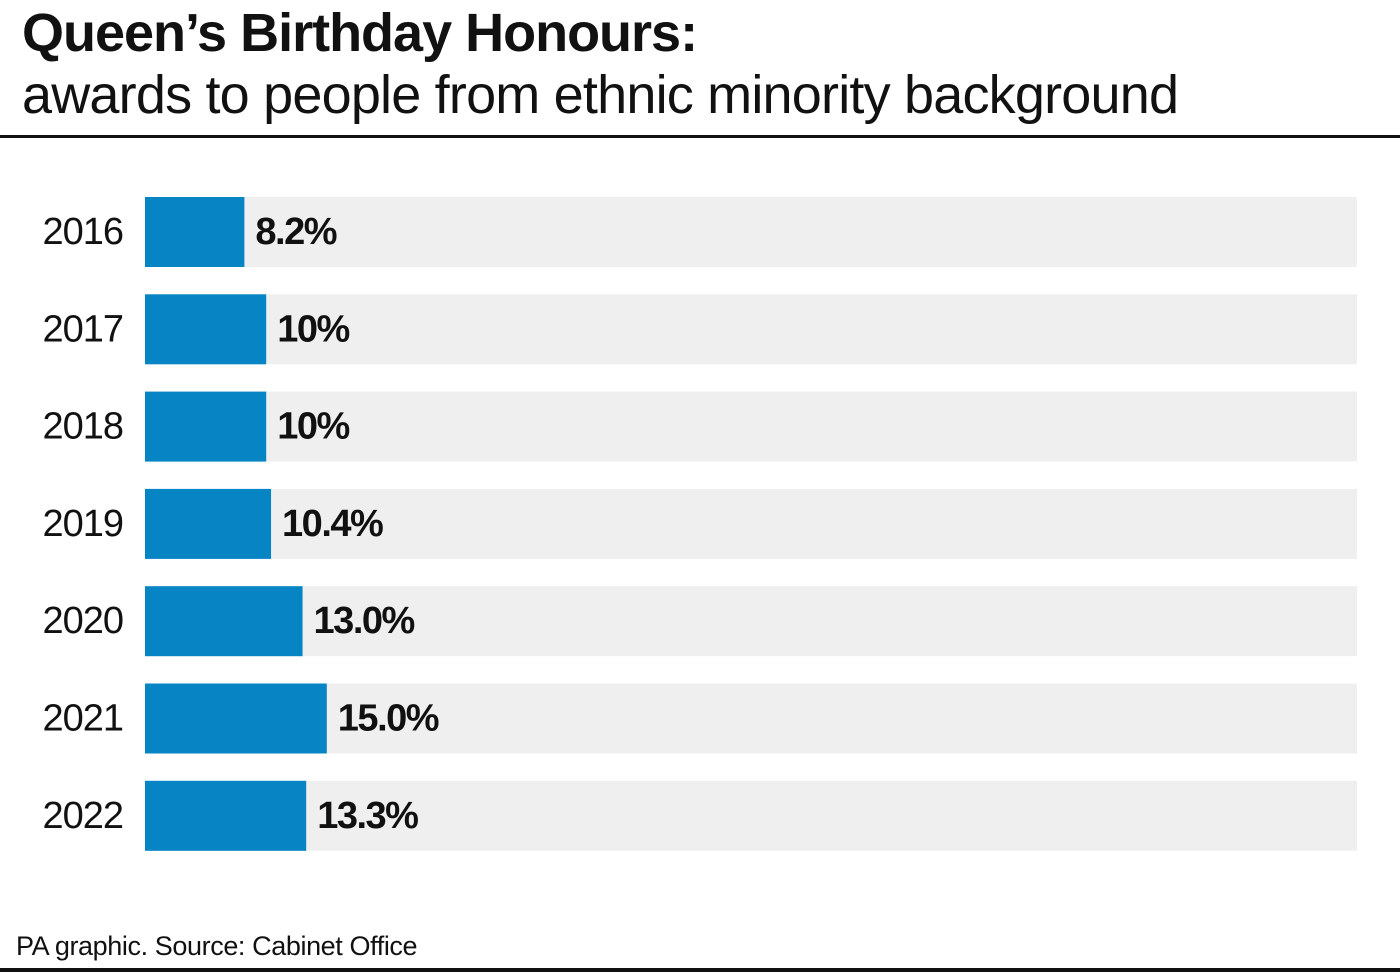 This screenshot has width=1400, height=979. Describe the element at coordinates (700, 136) in the screenshot. I see `header-rule` at that location.